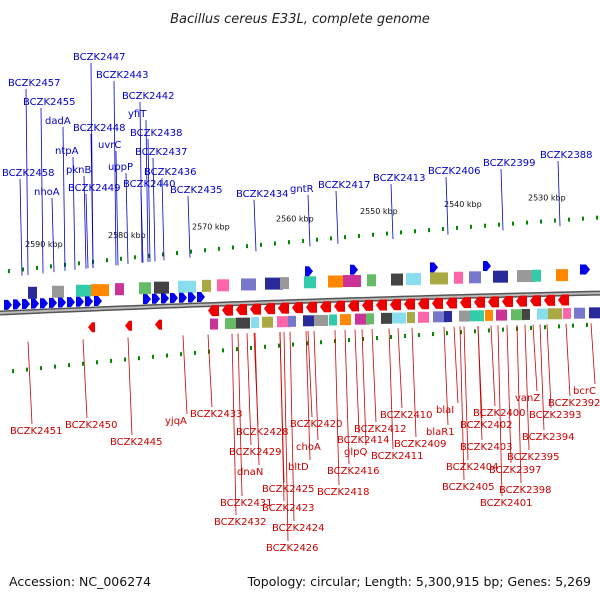  Describe the element at coordinates (211, 226) in the screenshot. I see `scale-tick-label: 2570 kbp` at that location.